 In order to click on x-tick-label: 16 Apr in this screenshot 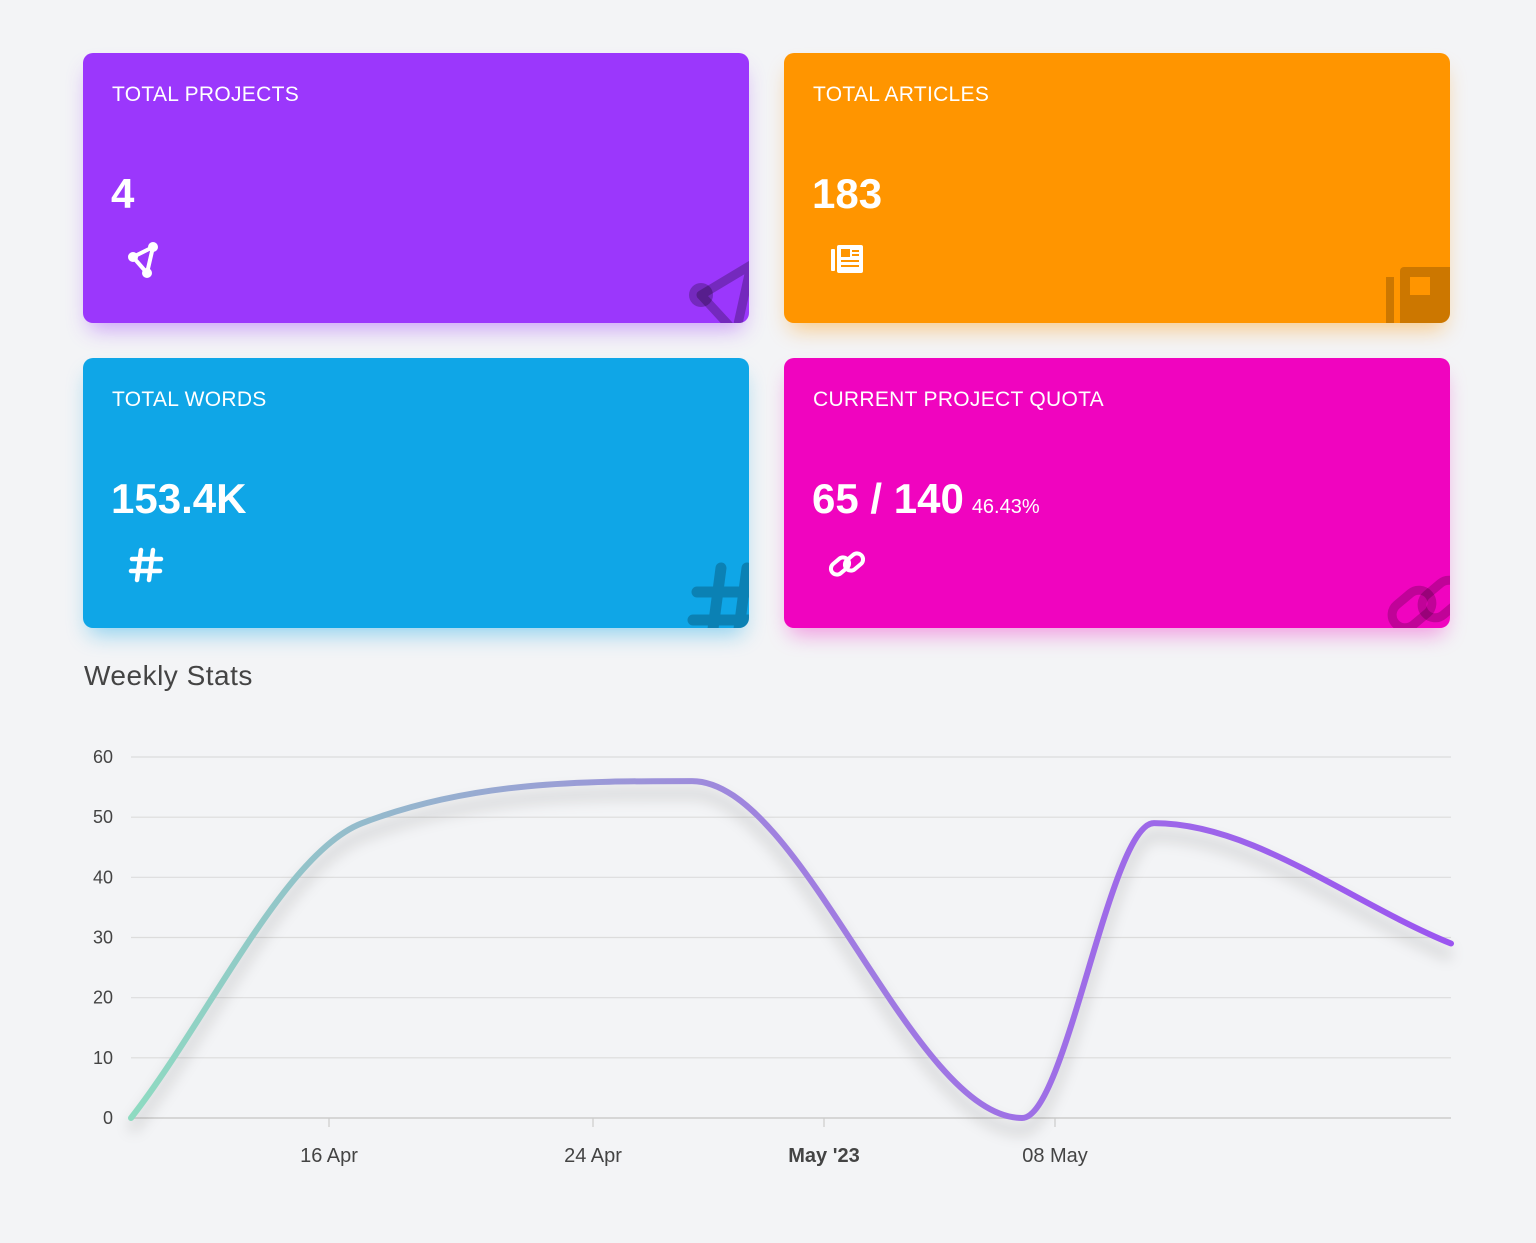, I will do `click(329, 1156)`.